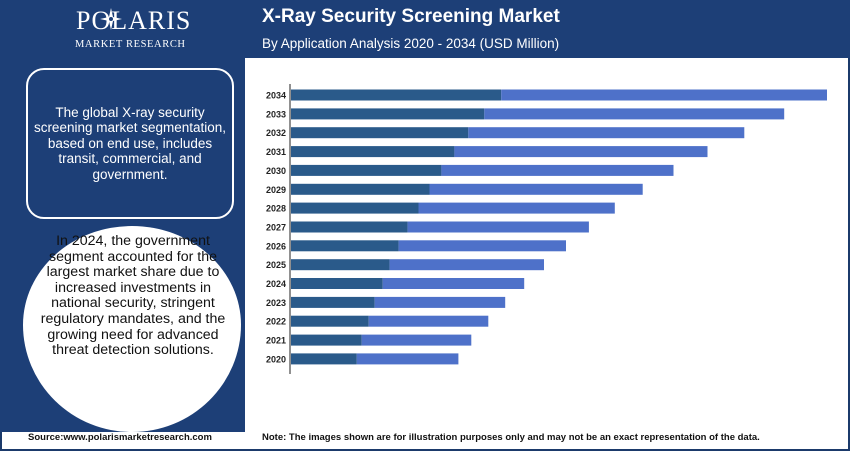  I want to click on bar-product-2023, so click(440, 302).